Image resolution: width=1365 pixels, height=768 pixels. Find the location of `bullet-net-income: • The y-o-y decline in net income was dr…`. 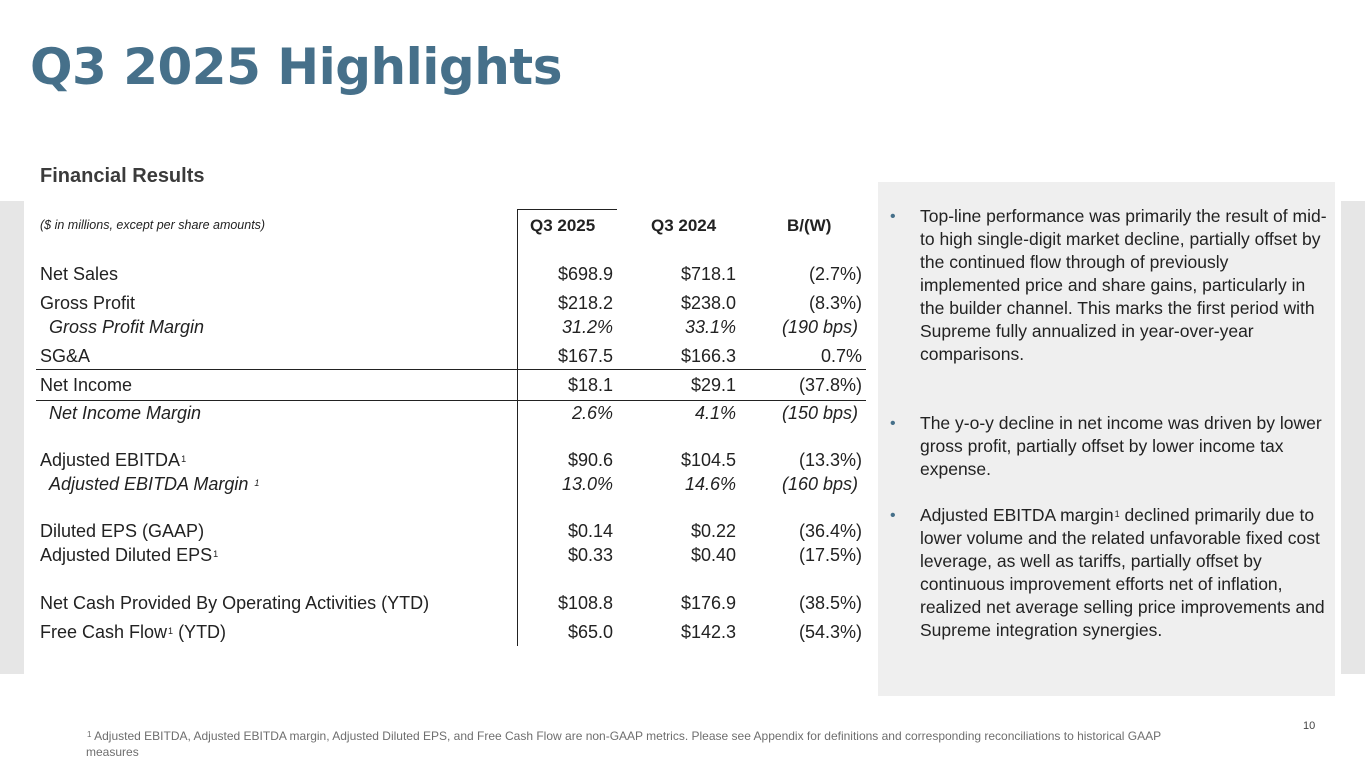

bullet-net-income: • The y-o-y decline in net income was dr… is located at coordinates (1109, 446).